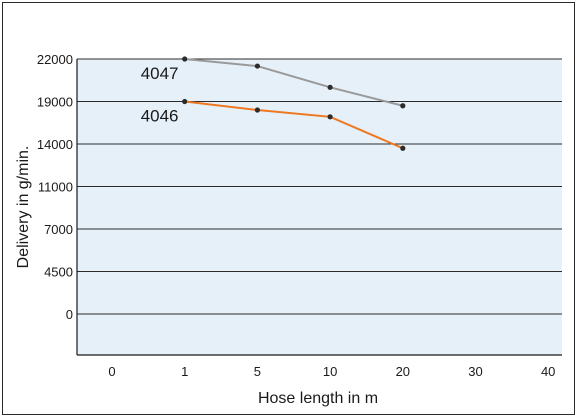  Describe the element at coordinates (111, 371) in the screenshot. I see `x-tick-label: 0` at that location.